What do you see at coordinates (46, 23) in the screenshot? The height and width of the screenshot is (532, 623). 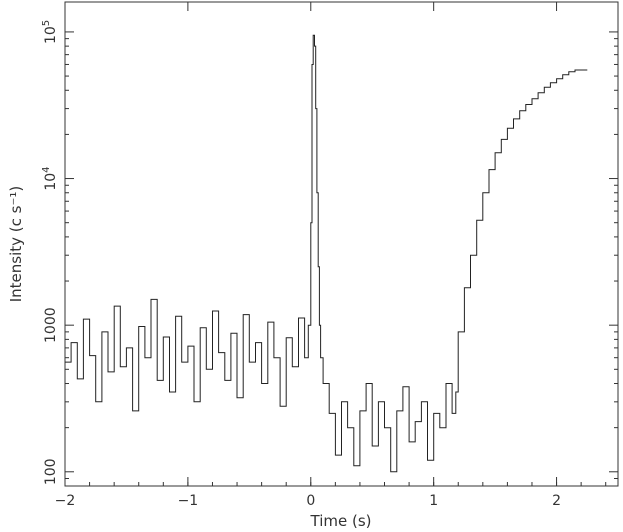 I see `y-tick-exponent: 5` at bounding box center [46, 23].